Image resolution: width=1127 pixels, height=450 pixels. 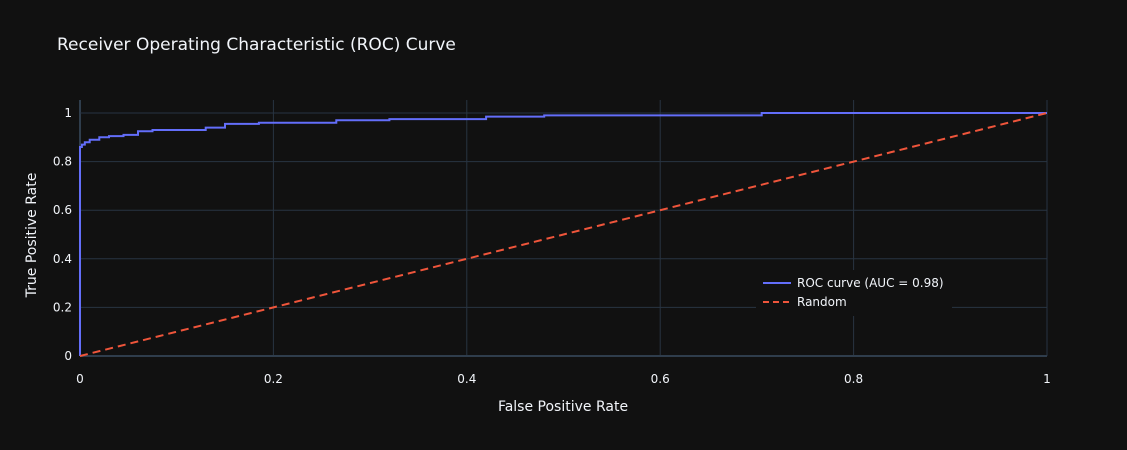 What do you see at coordinates (466, 379) in the screenshot?
I see `x-tick-label: 0.4` at bounding box center [466, 379].